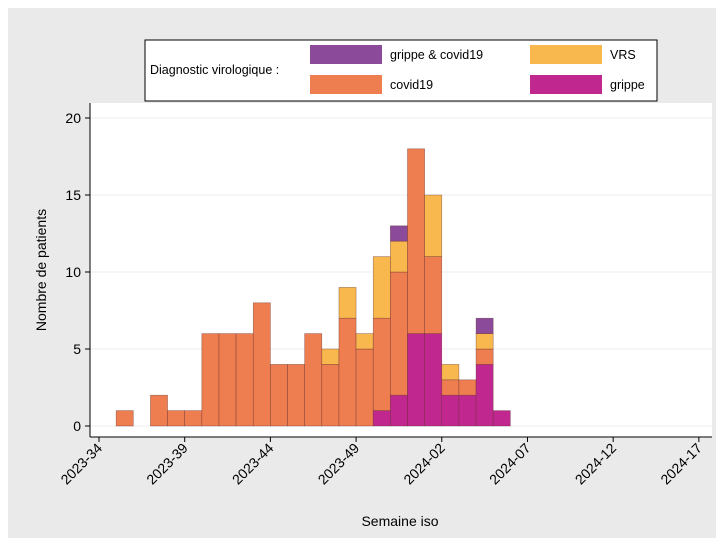 This screenshot has height=550, width=723. What do you see at coordinates (399, 521) in the screenshot?
I see `x-axis-title: Semaine iso` at bounding box center [399, 521].